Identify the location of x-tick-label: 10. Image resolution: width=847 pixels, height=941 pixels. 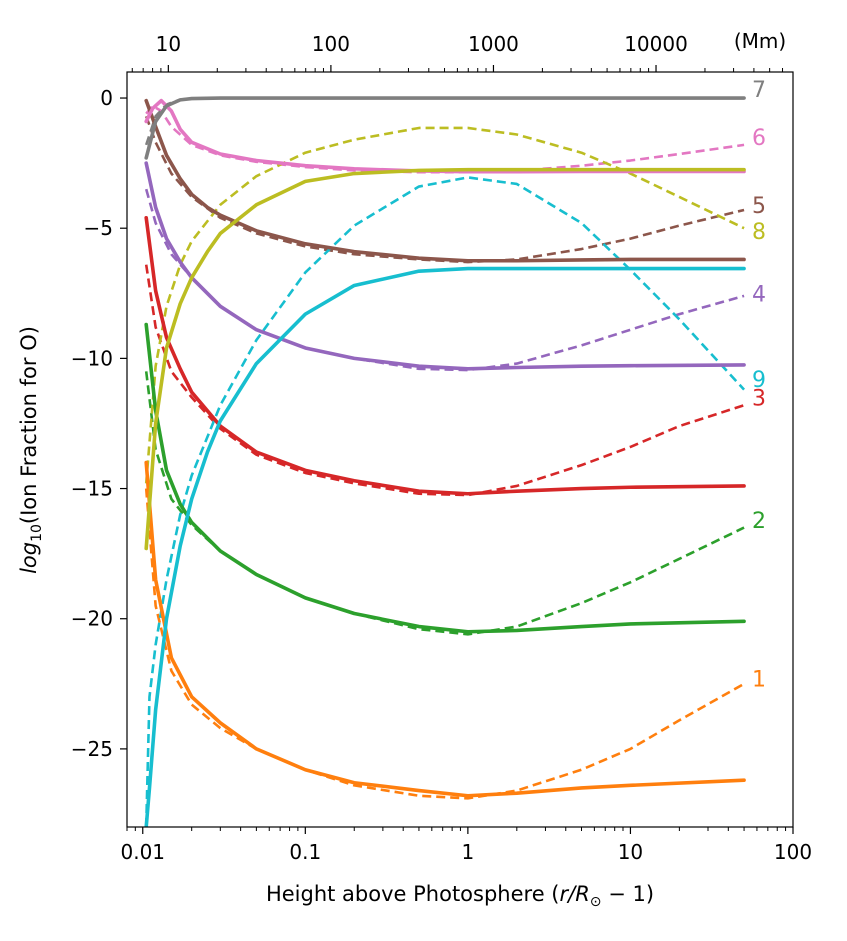
(630, 852).